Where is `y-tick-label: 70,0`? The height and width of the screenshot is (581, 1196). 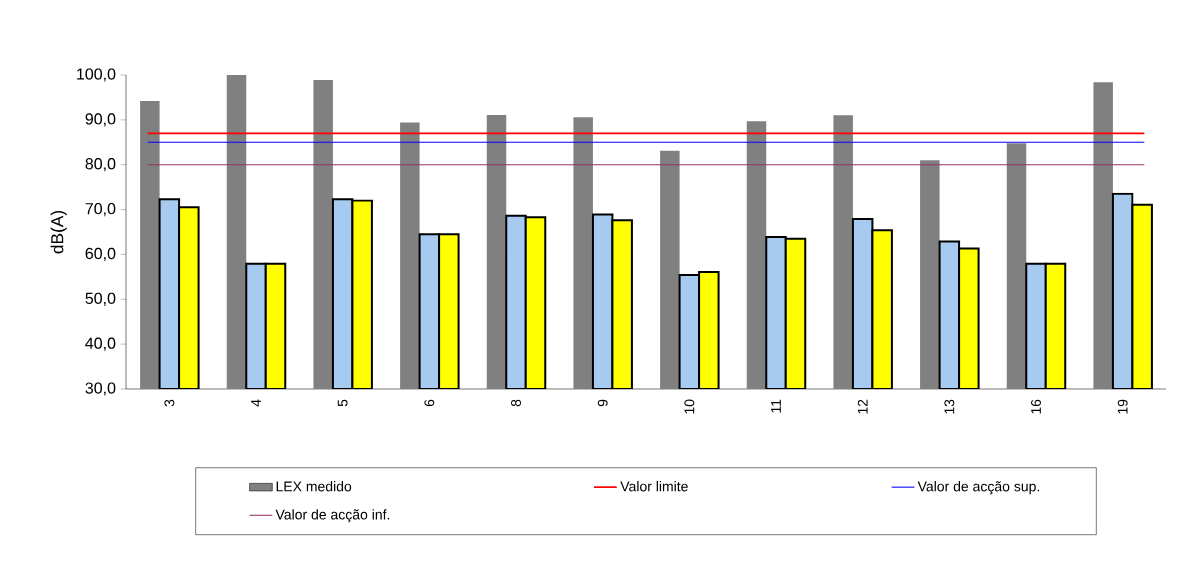
y-tick-label: 70,0 is located at coordinates (100, 209).